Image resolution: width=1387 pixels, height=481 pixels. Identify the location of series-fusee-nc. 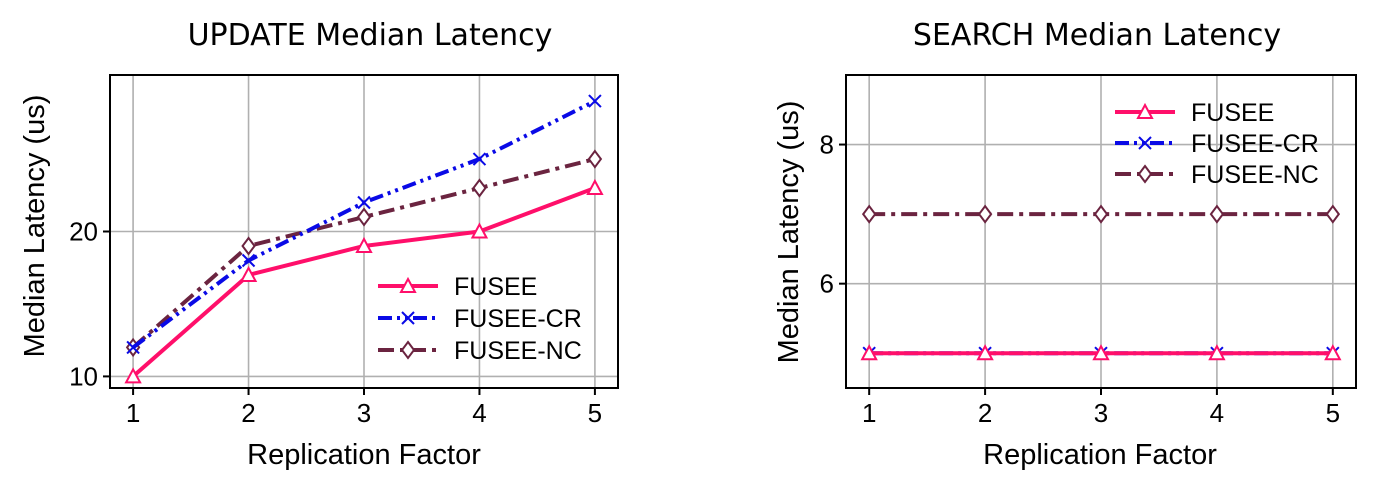
(1101, 214).